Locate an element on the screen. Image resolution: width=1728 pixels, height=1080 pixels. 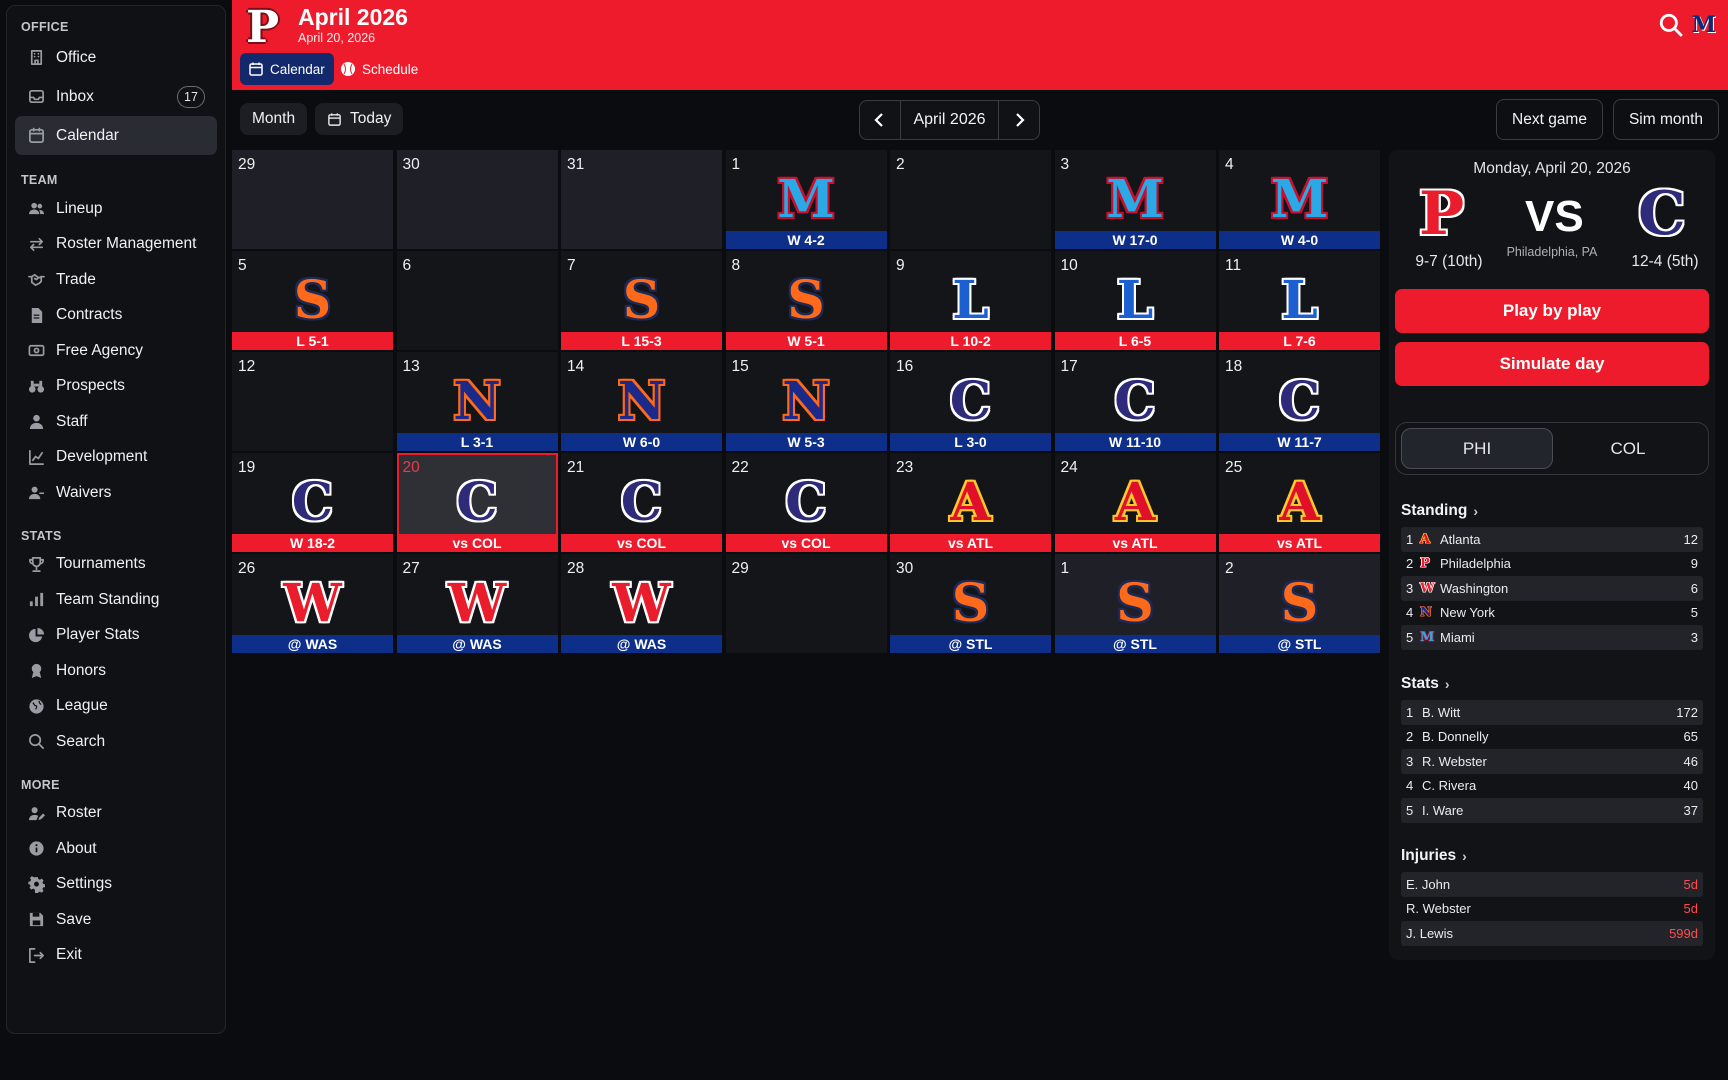
standing-title: Standing is located at coordinates (1434, 510).